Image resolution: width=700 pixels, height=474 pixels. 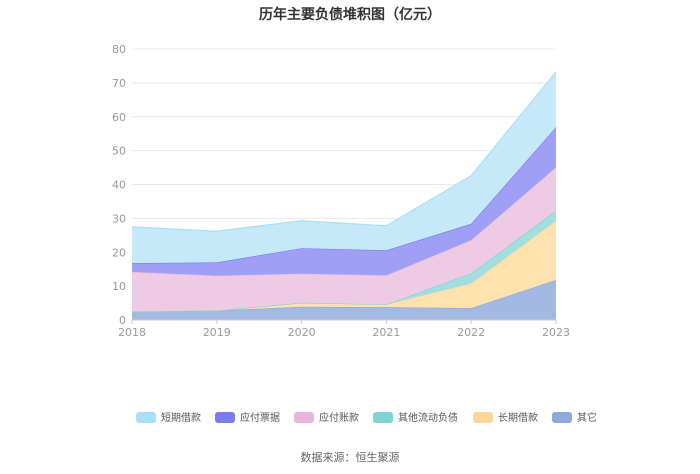 I want to click on y-tick-label: 50, so click(x=119, y=151).